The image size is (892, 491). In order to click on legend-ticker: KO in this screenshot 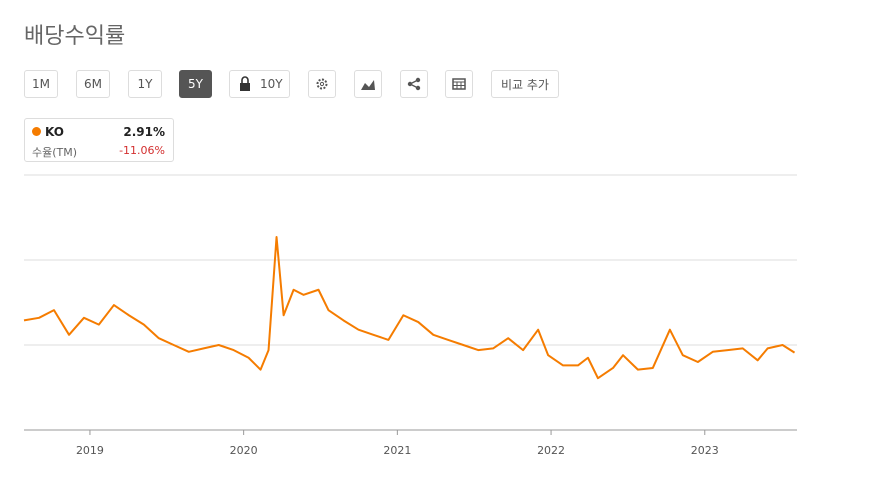, I will do `click(54, 132)`.